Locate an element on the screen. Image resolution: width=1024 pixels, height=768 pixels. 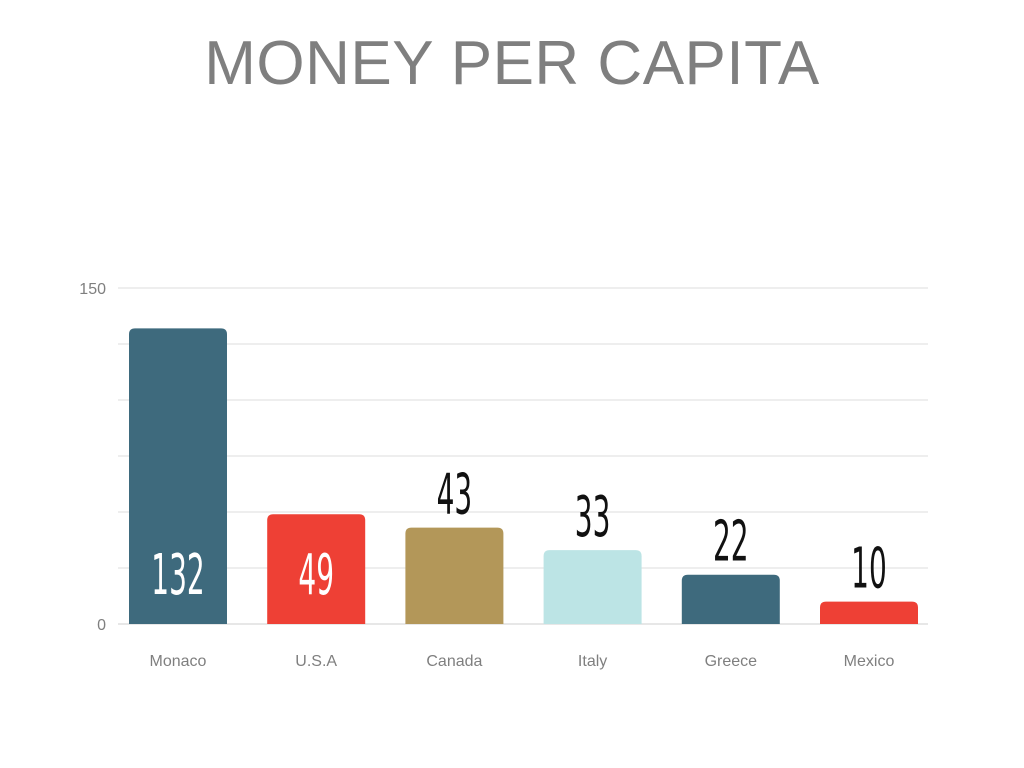
data-labels: 132 49 43 33 22 10 is located at coordinates (519, 535).